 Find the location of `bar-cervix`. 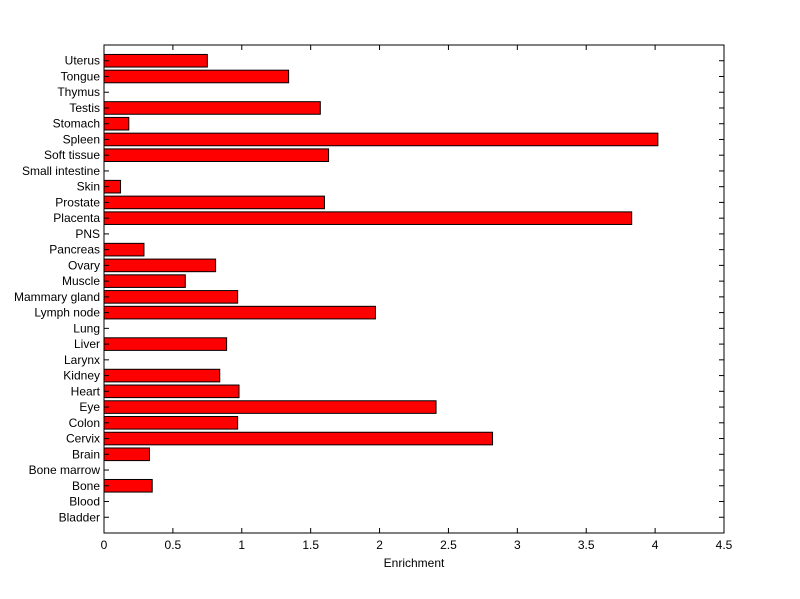

bar-cervix is located at coordinates (298, 438).